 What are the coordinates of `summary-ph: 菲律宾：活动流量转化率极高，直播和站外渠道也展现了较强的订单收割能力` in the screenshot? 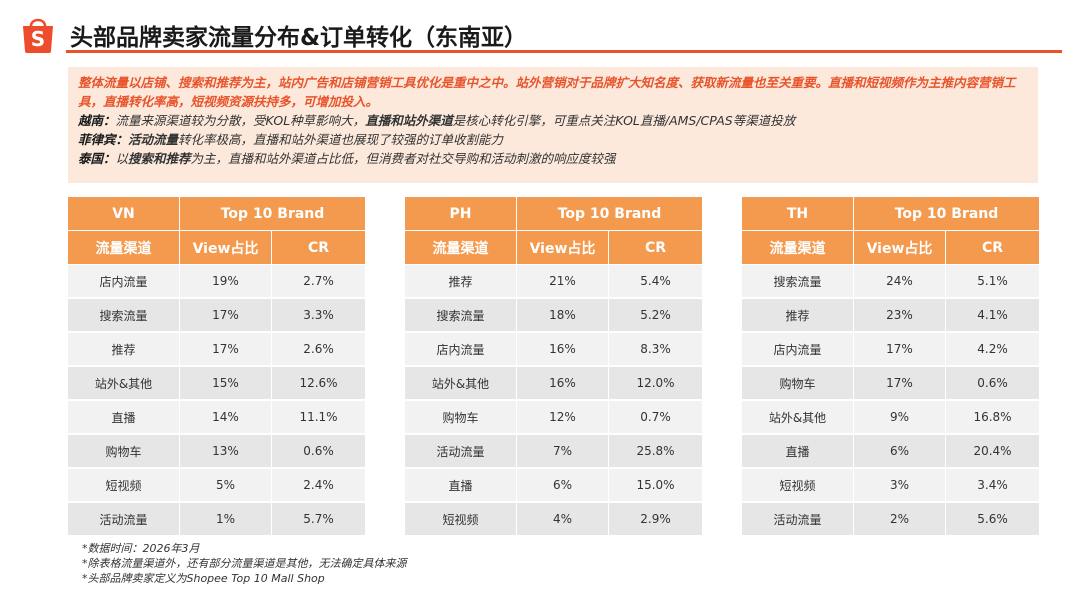 It's located at (553, 139).